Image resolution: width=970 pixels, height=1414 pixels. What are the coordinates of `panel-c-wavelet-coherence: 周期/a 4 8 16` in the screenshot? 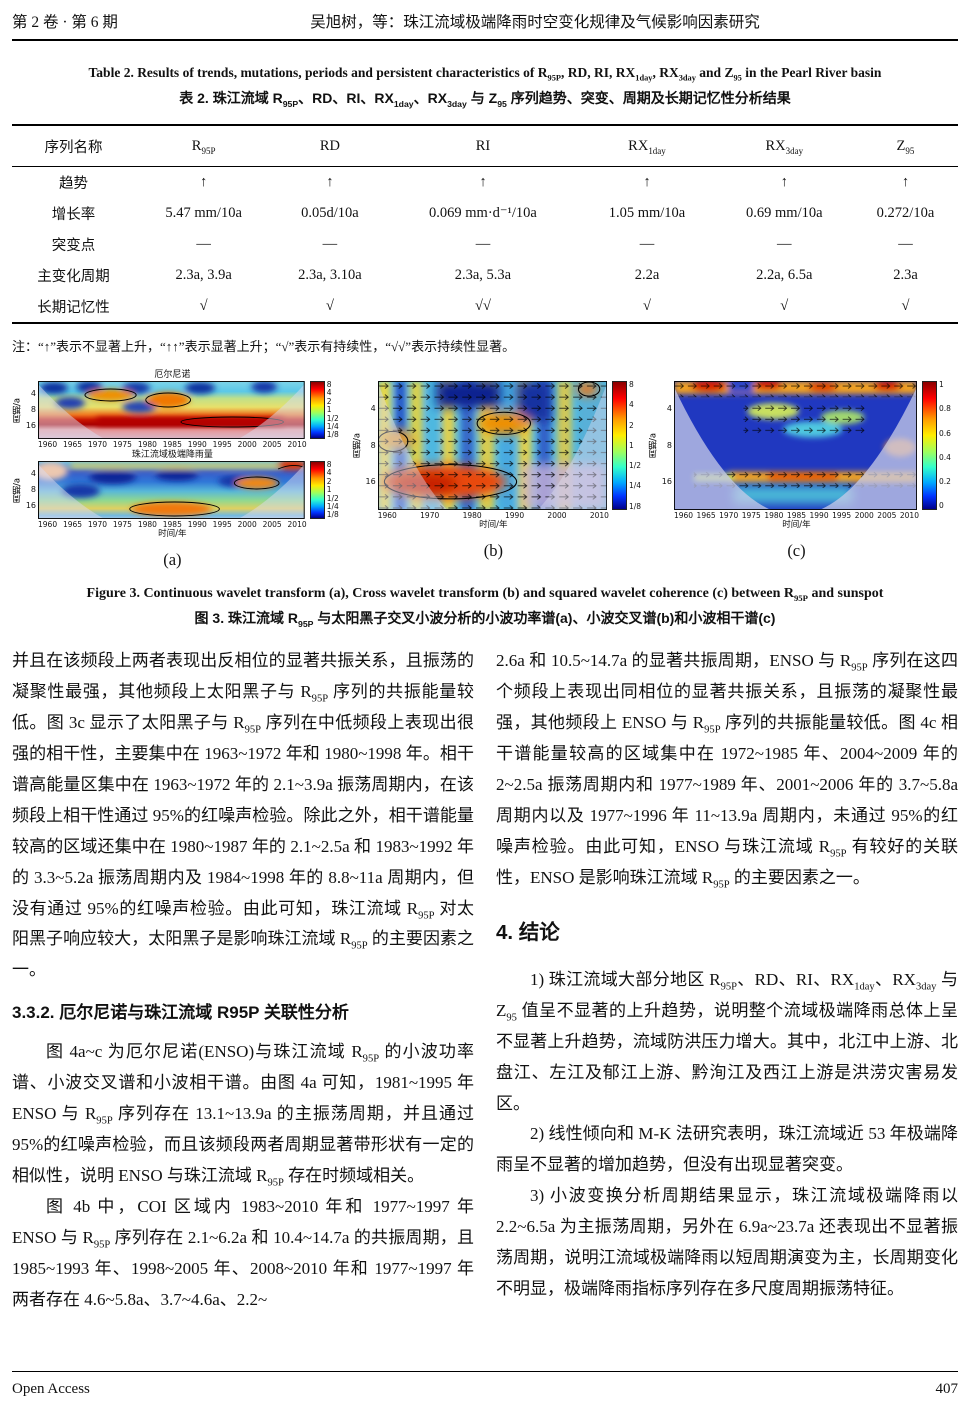 It's located at (803, 465).